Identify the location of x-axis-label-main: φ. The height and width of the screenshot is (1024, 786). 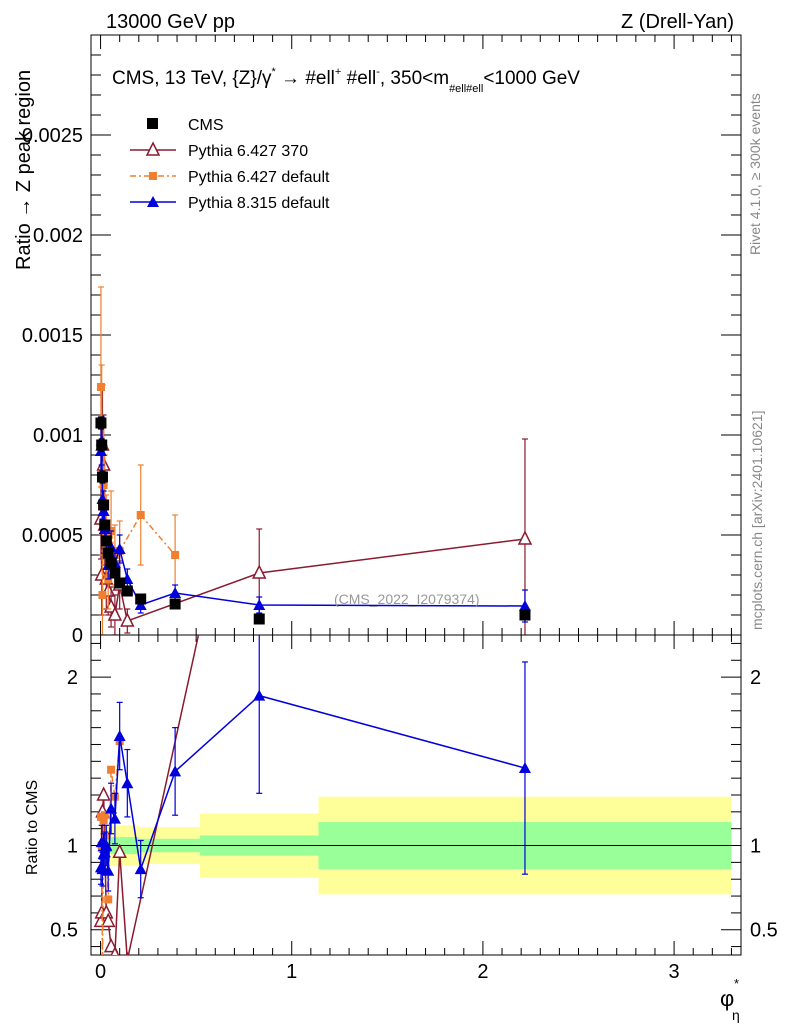
(727, 998).